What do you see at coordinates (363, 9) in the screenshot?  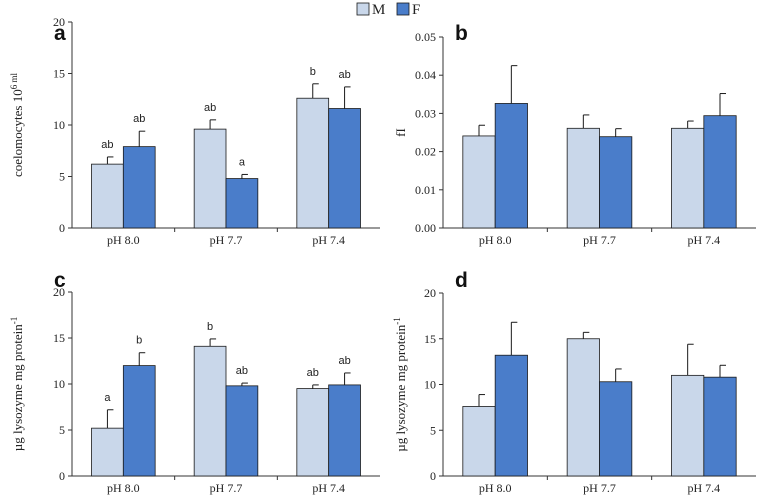 I see `legend-swatch-m` at bounding box center [363, 9].